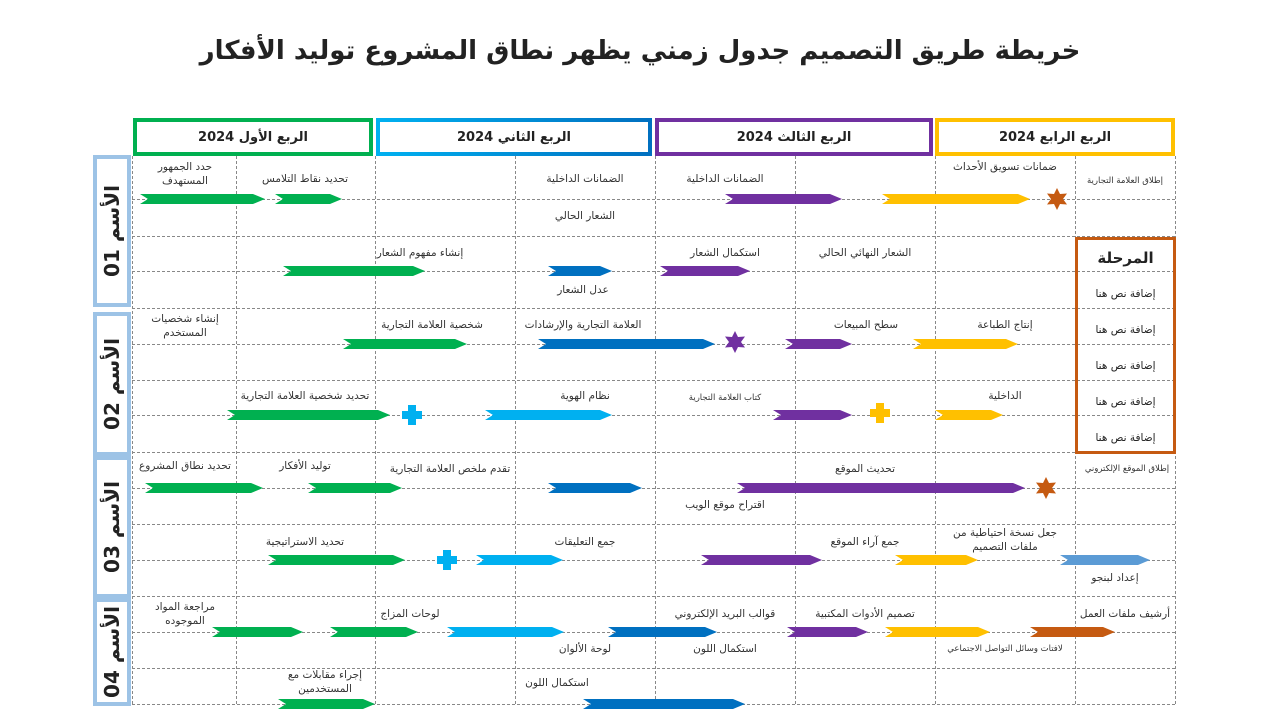 The height and width of the screenshot is (720, 1280). I want to click on quarter-label: الربع الثاني 2024, so click(514, 137).